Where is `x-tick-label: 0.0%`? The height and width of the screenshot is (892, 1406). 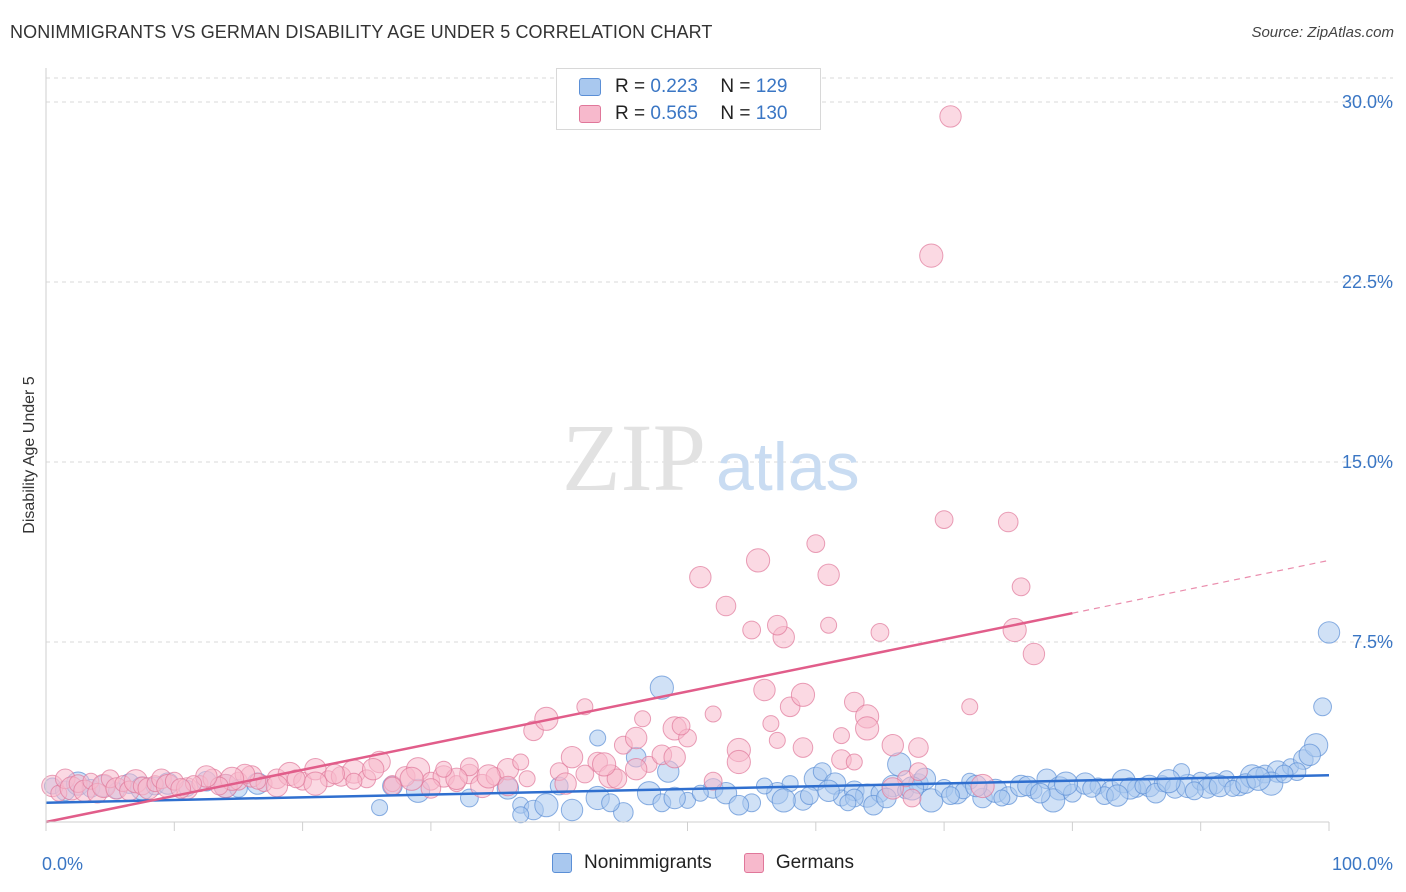
x-tick-label: 0.0% is located at coordinates (62, 864).